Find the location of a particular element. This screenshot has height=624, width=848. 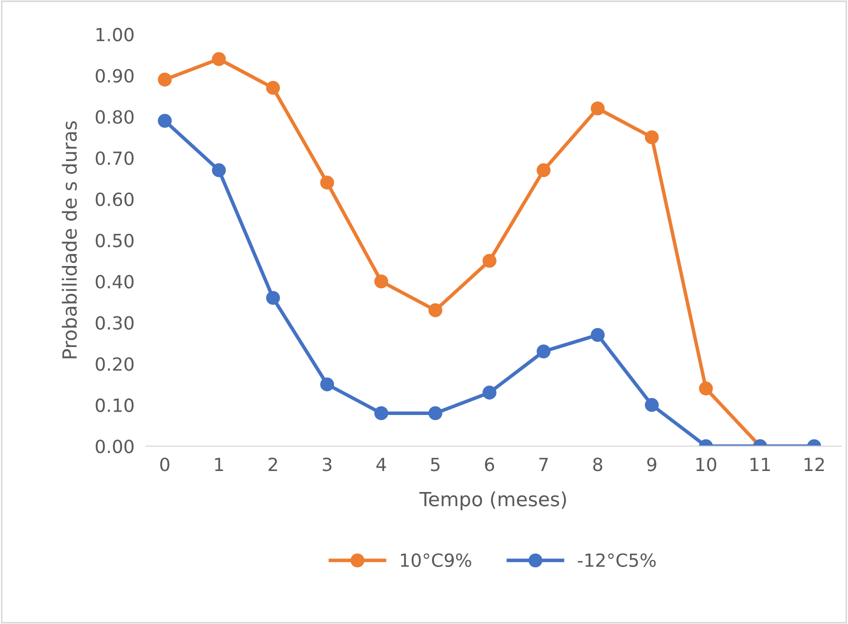

x-tick-label: 8 is located at coordinates (597, 465).